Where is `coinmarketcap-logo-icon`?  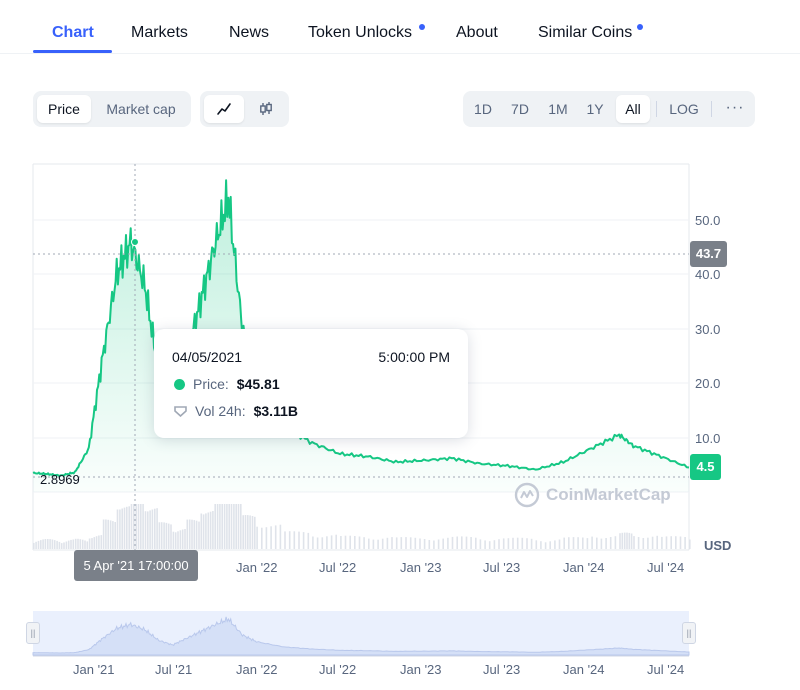 coinmarketcap-logo-icon is located at coordinates (527, 495).